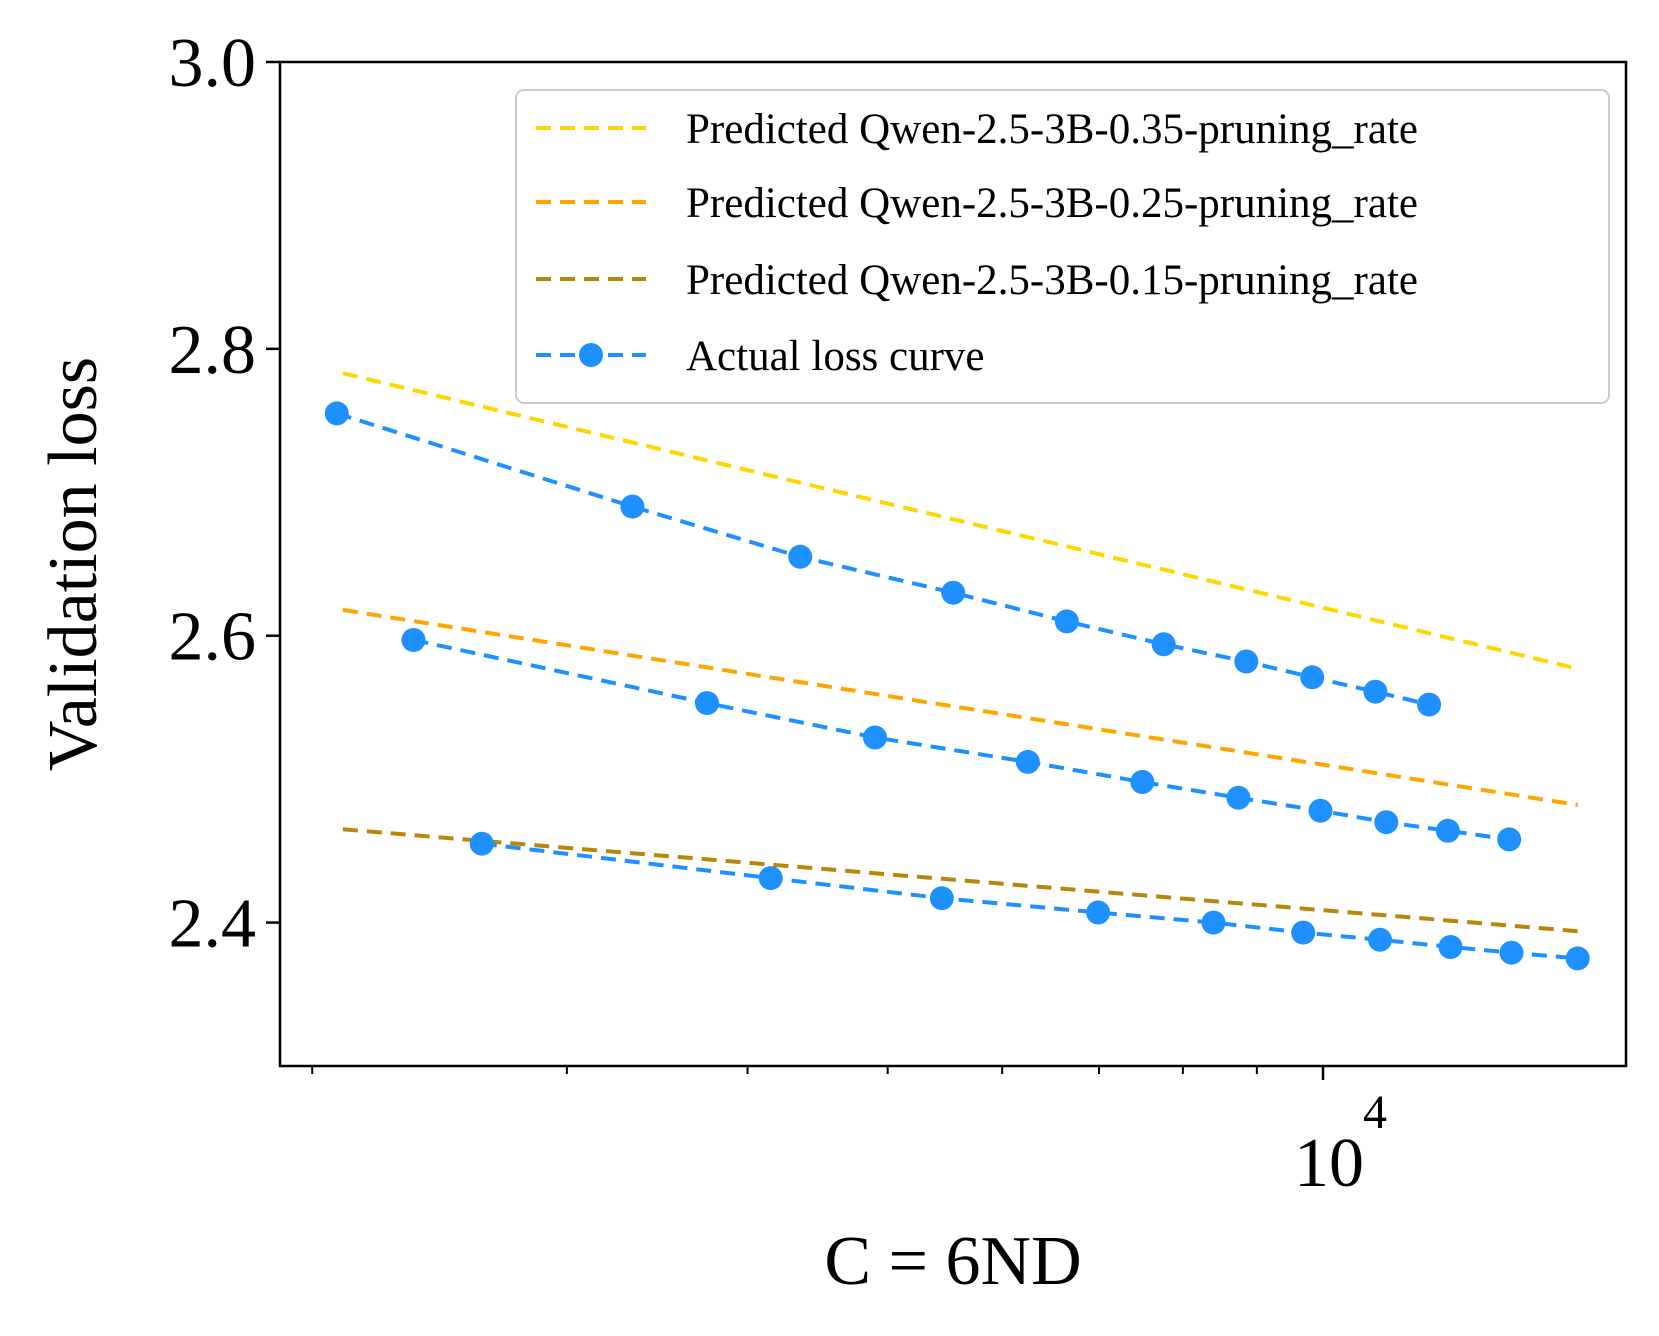  Describe the element at coordinates (1052, 129) in the screenshot. I see `legend-label-035: Predicted Qwen-2.5-3B-0.35-pruning_rate` at that location.